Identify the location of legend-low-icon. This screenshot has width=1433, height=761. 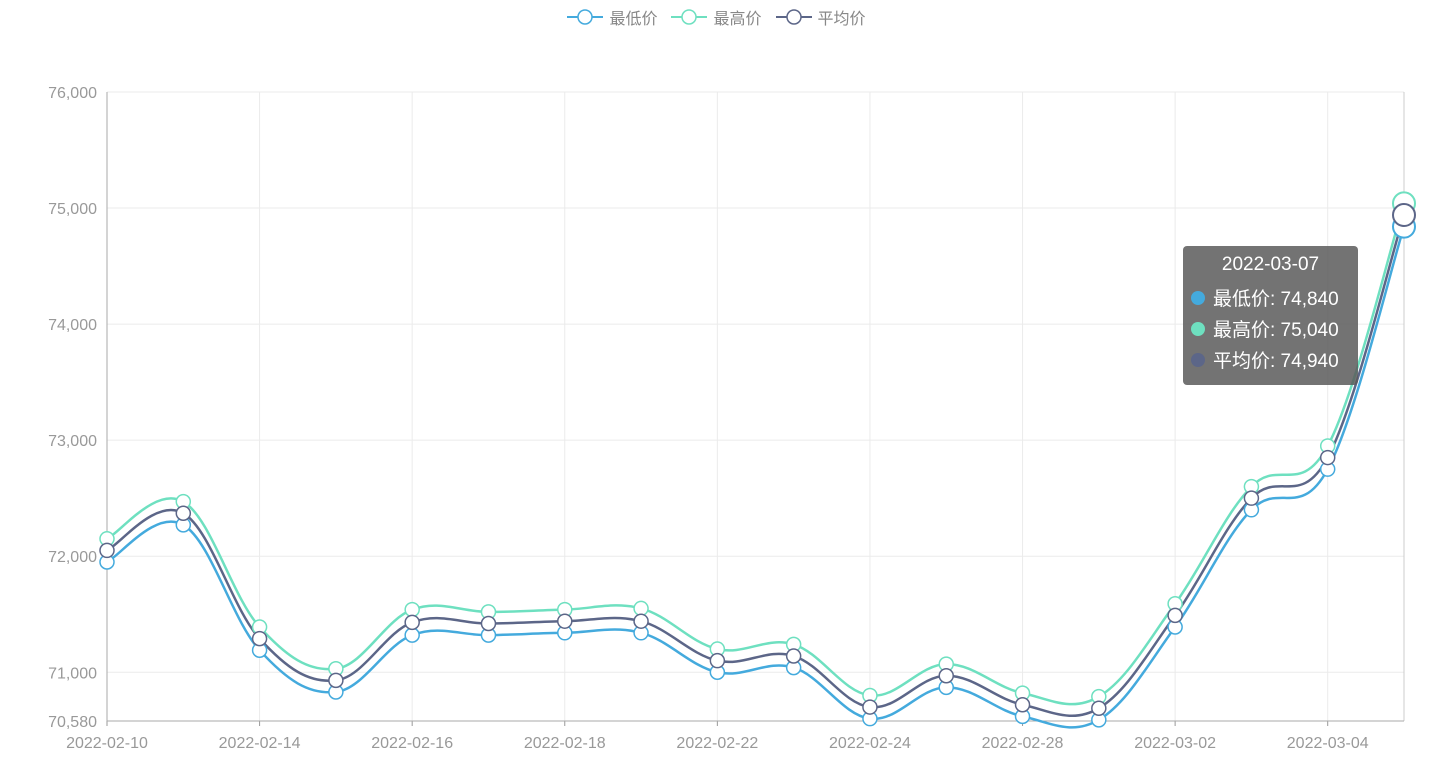
(585, 17).